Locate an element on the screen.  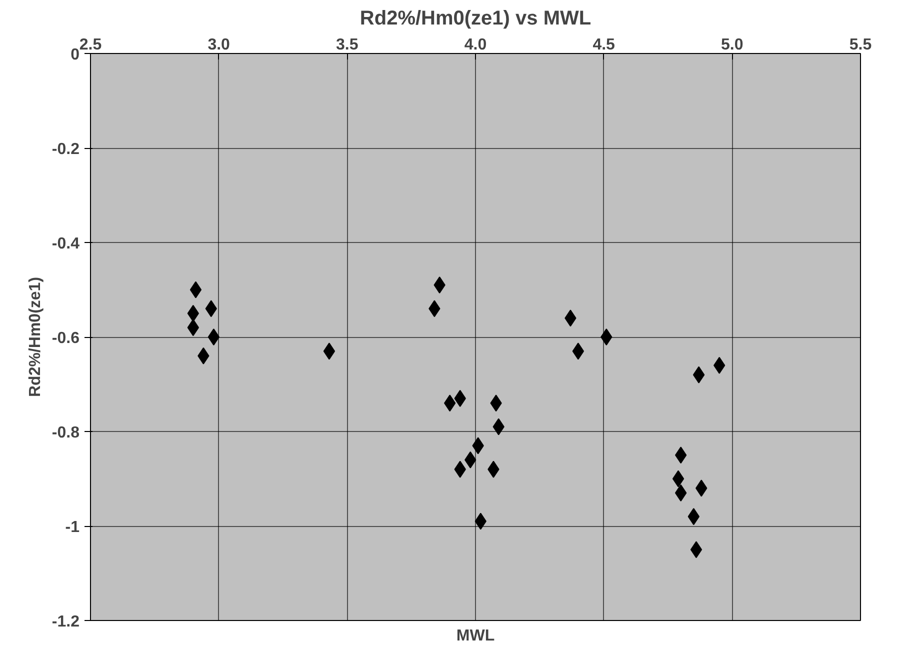
chart-title: Rd2%/Hm0(ze1) vs MWL is located at coordinates (476, 19).